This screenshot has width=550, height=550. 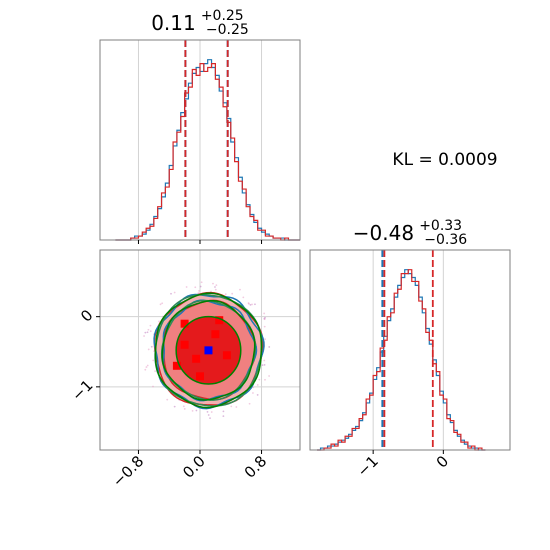 I want to click on marginal-y-frame, so click(x=410, y=350).